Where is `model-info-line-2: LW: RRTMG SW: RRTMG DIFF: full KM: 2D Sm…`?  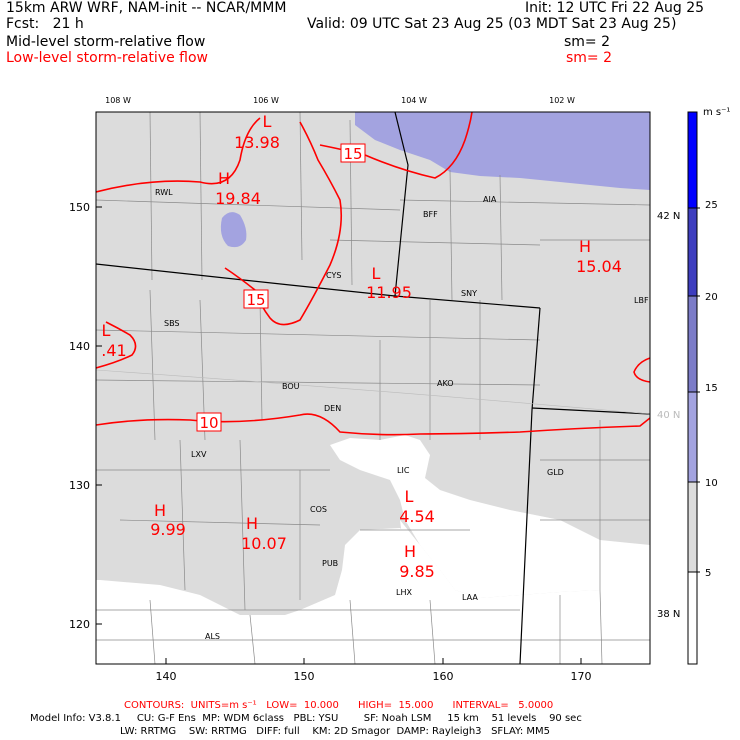 model-info-line-2: LW: RRTMG SW: RRTMG DIFF: full KM: 2D Sm… is located at coordinates (335, 731).